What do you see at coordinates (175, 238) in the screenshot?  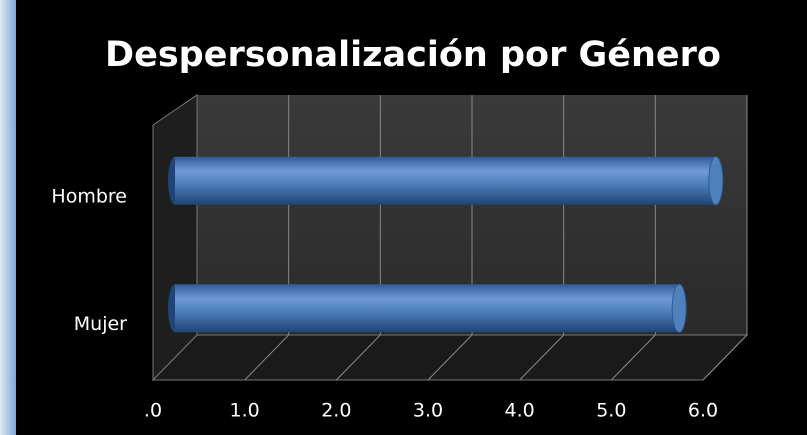 I see `side-wall` at bounding box center [175, 238].